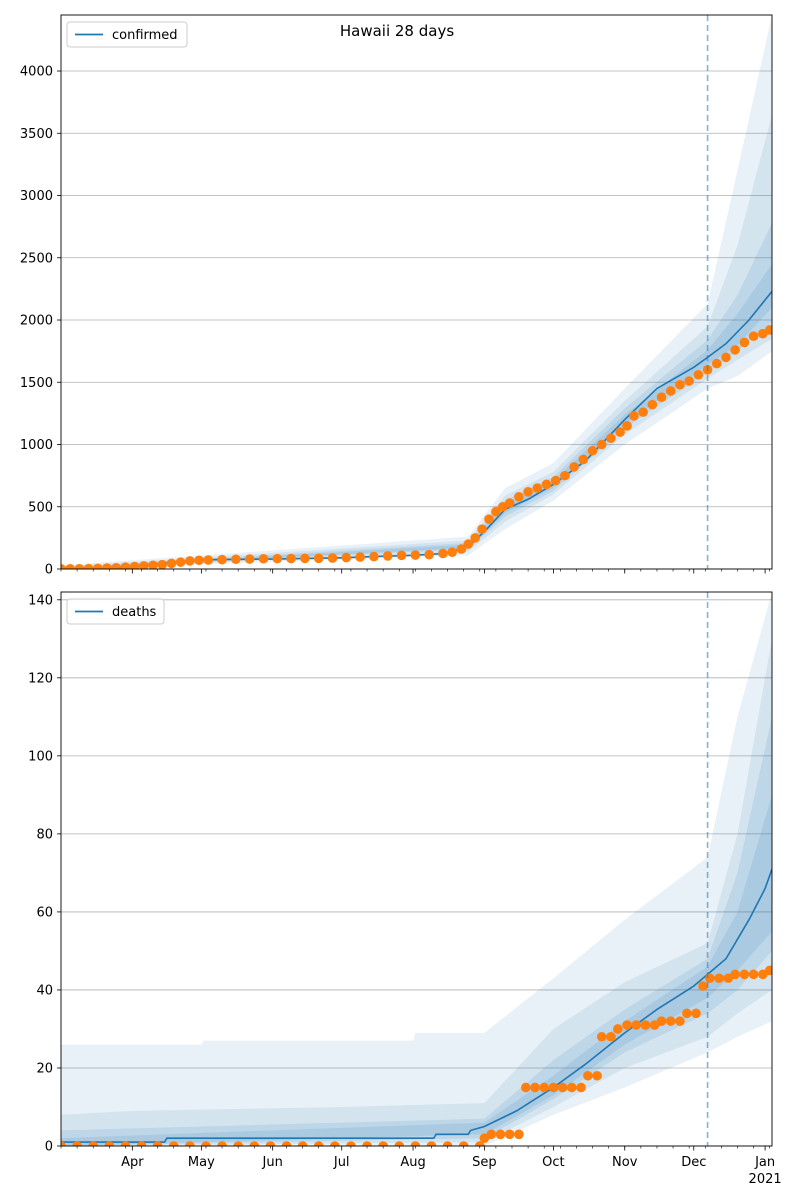  What do you see at coordinates (484, 1162) in the screenshot?
I see `x-tick-label: Sep` at bounding box center [484, 1162].